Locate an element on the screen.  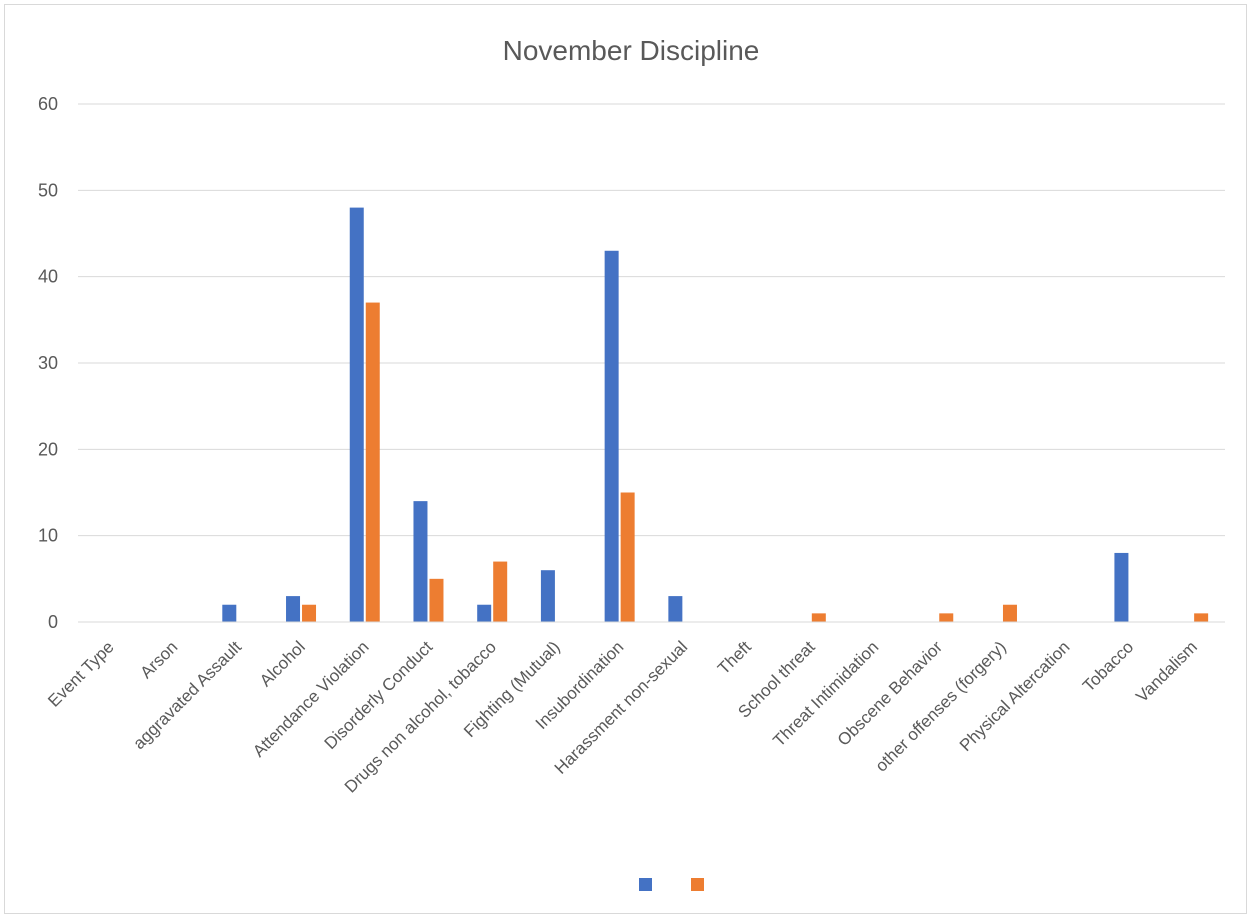
y-tick-label: 60 is located at coordinates (48, 104).